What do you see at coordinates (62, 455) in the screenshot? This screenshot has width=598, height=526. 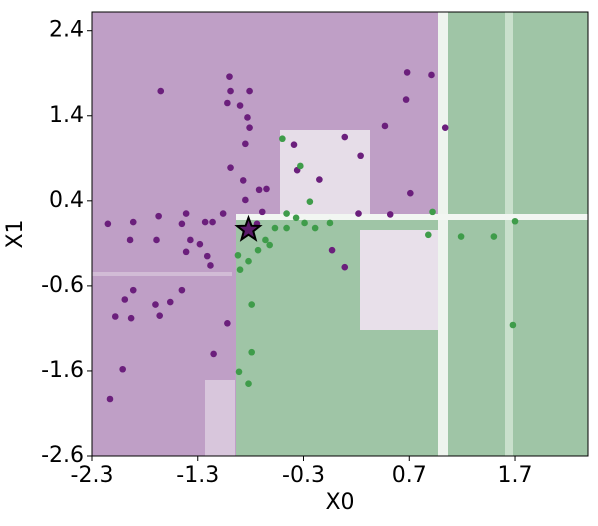 I see `y-tick-label: -2.6` at bounding box center [62, 455].